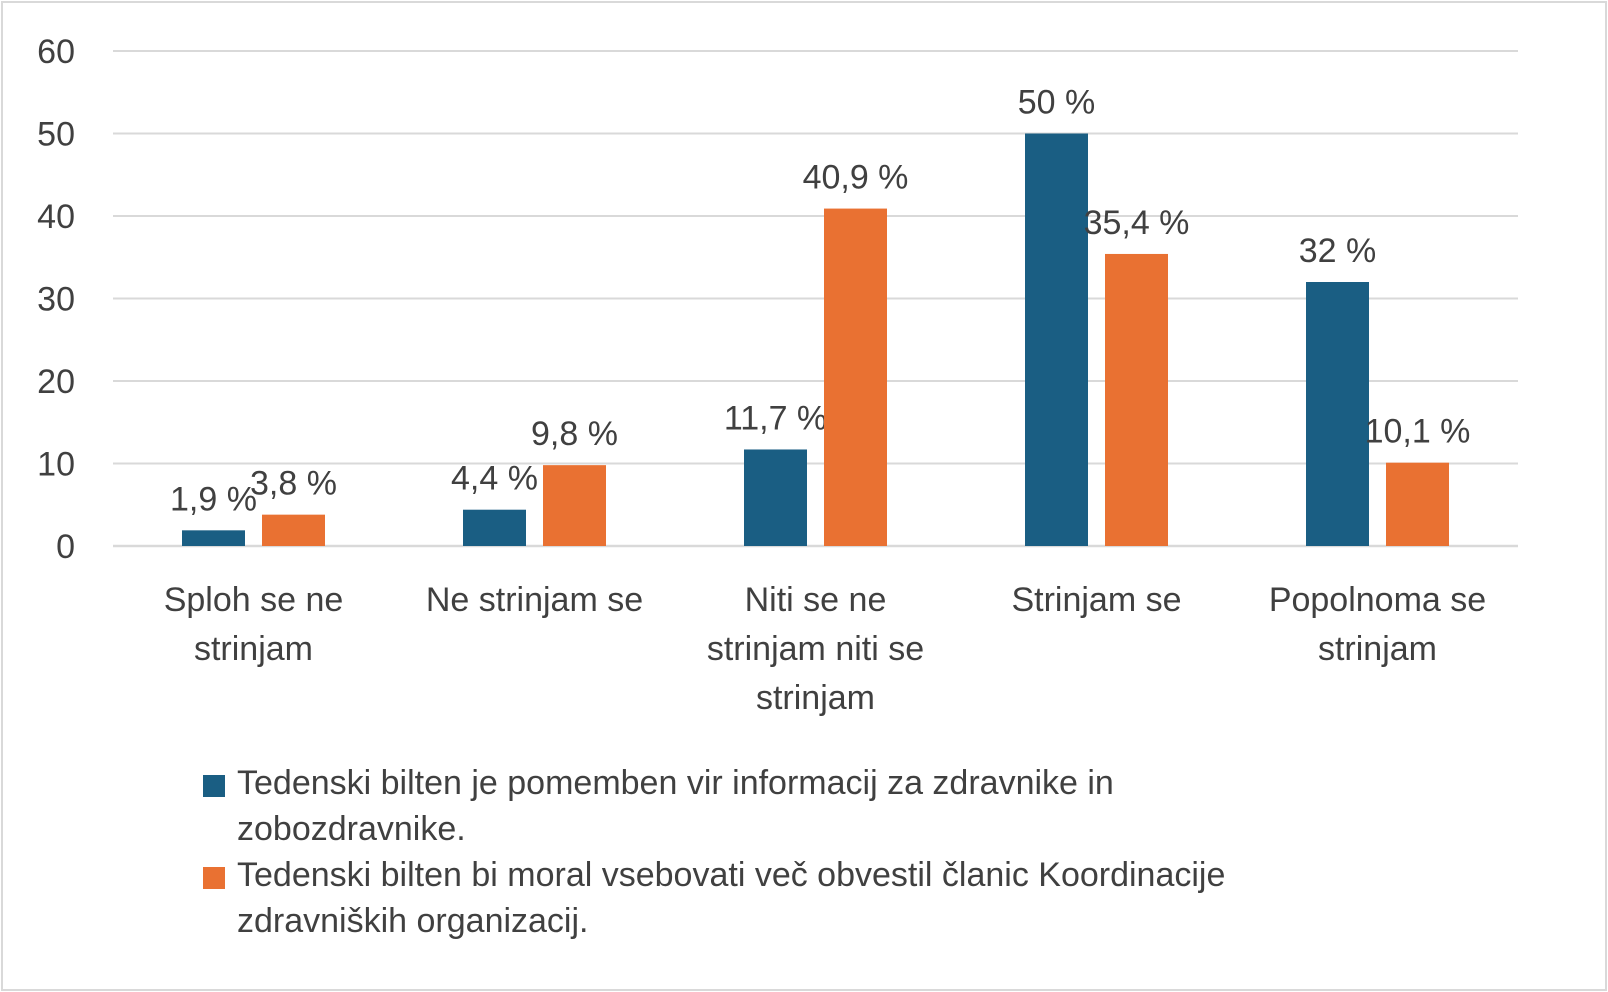 The height and width of the screenshot is (992, 1608). What do you see at coordinates (1057, 103) in the screenshot?
I see `data-label: 50 %` at bounding box center [1057, 103].